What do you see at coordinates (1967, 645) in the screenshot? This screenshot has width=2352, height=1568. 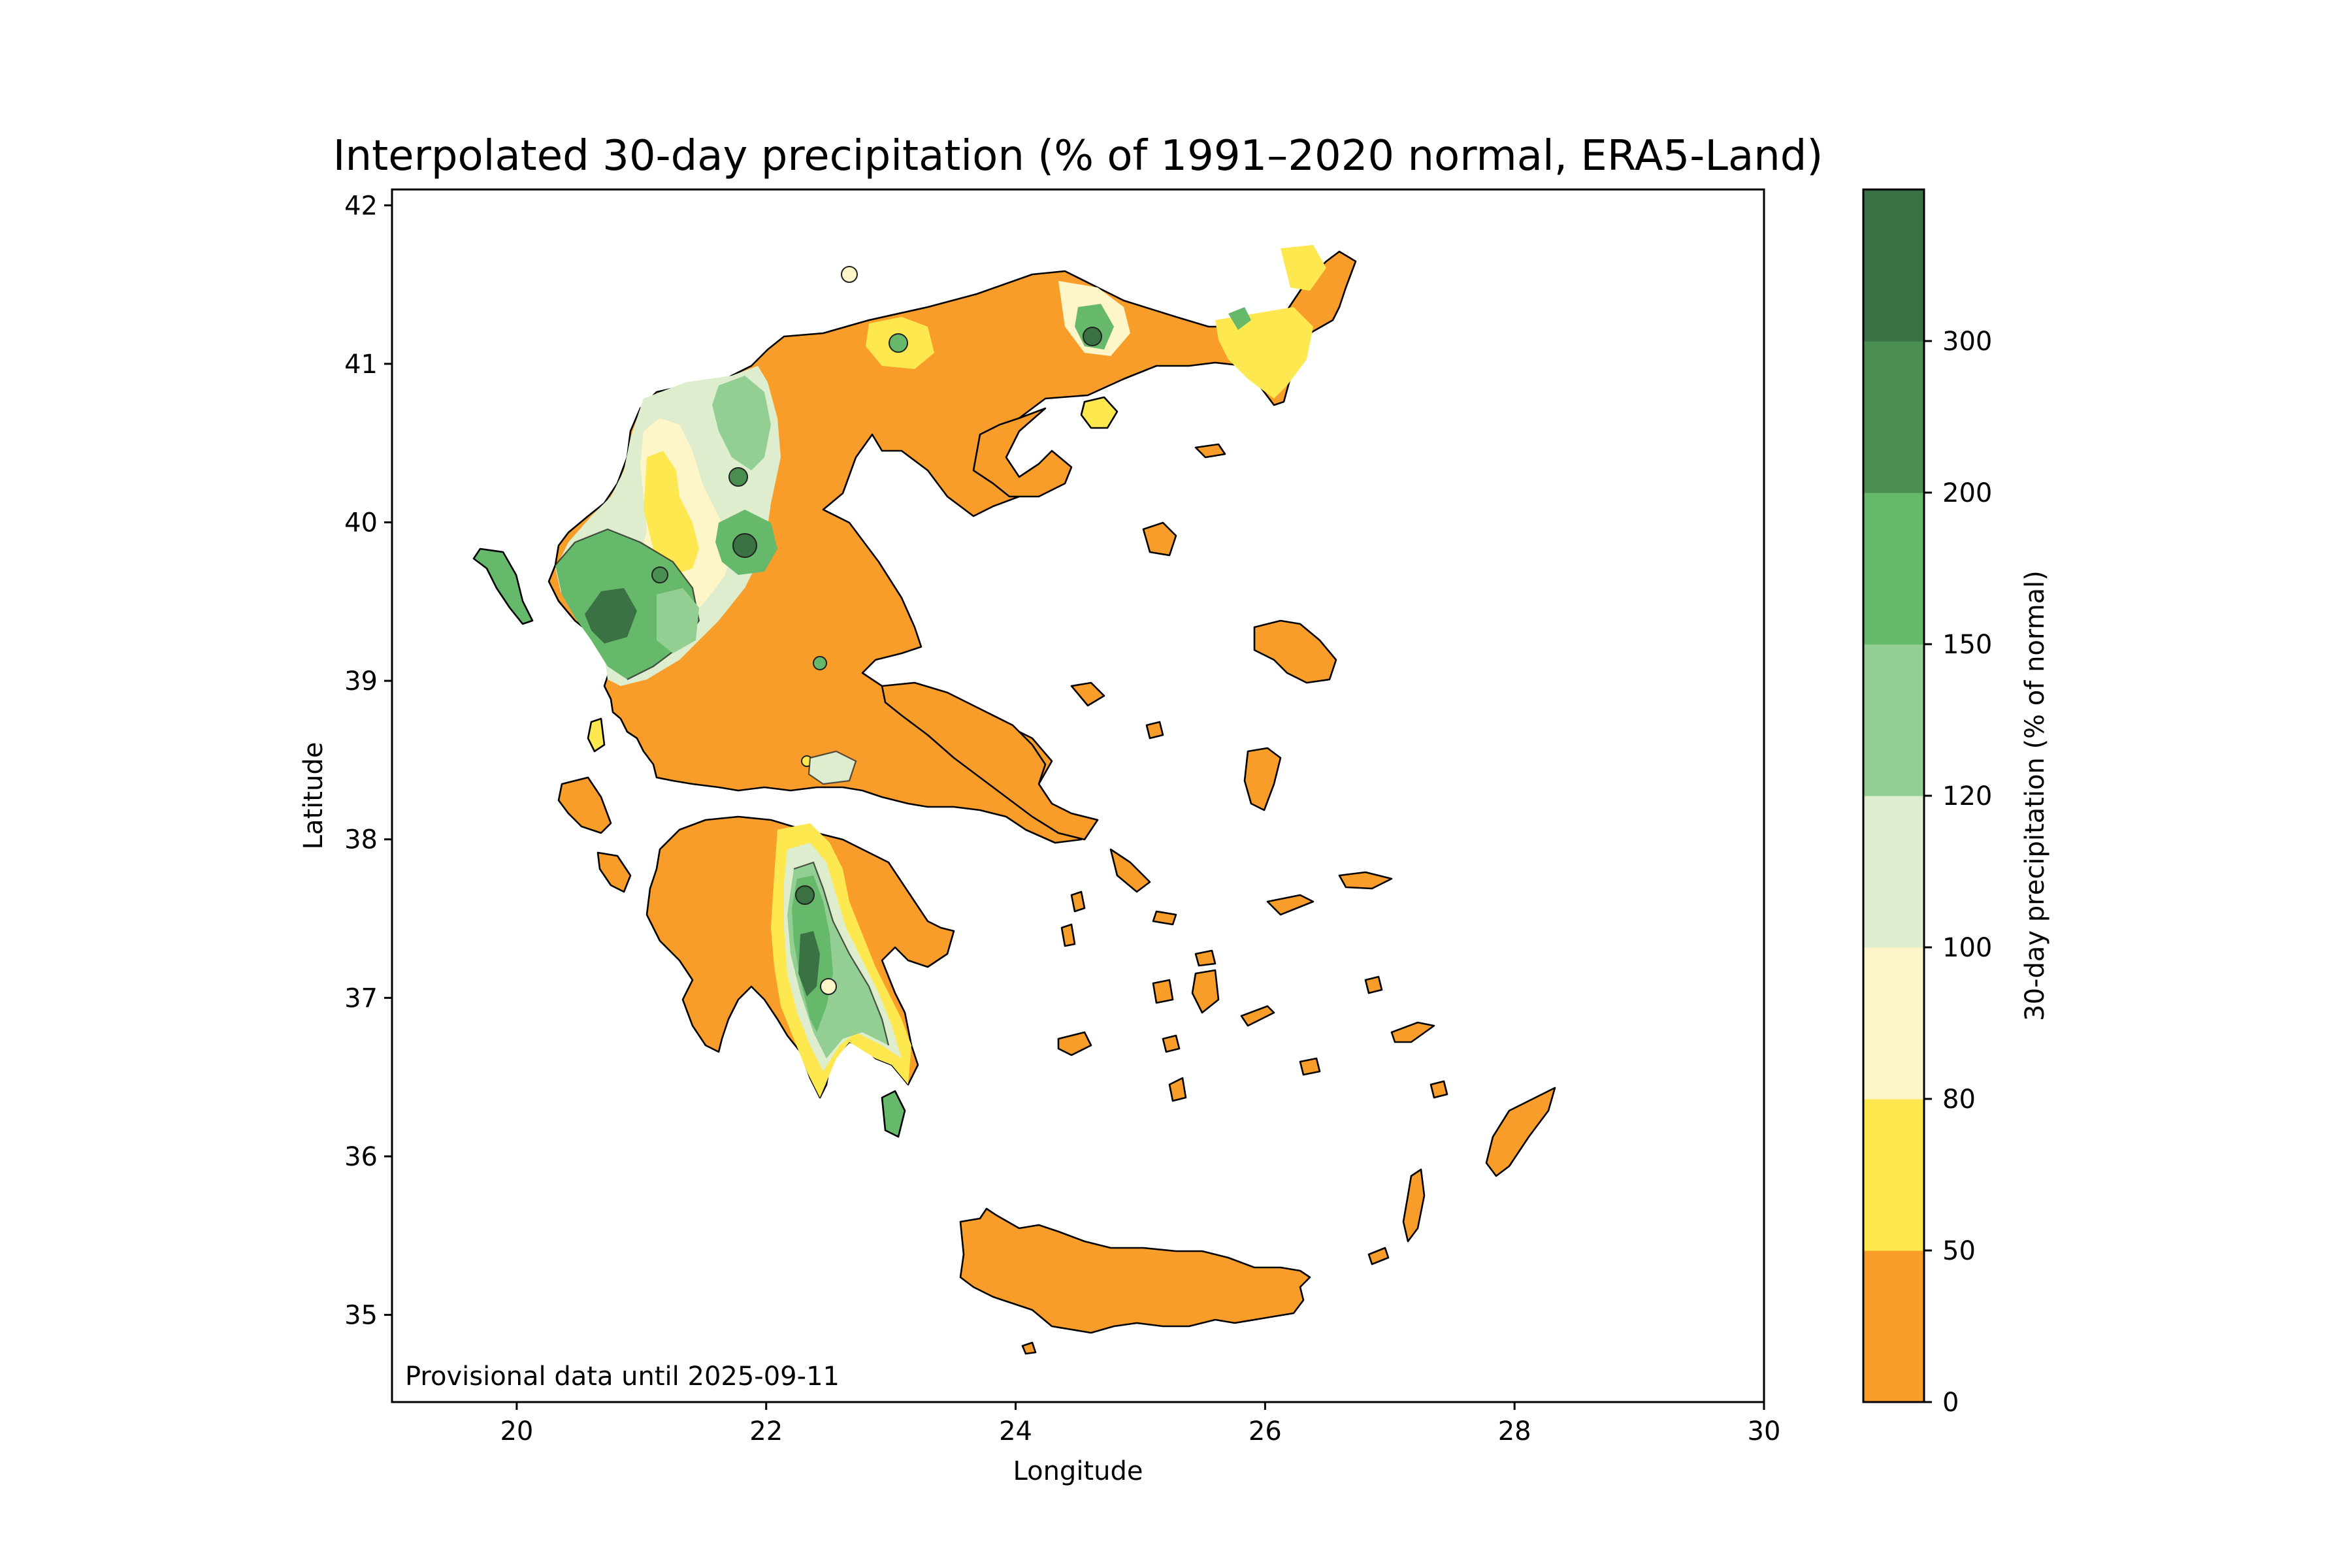 I see `colorbar-tick-label: 150` at bounding box center [1967, 645].